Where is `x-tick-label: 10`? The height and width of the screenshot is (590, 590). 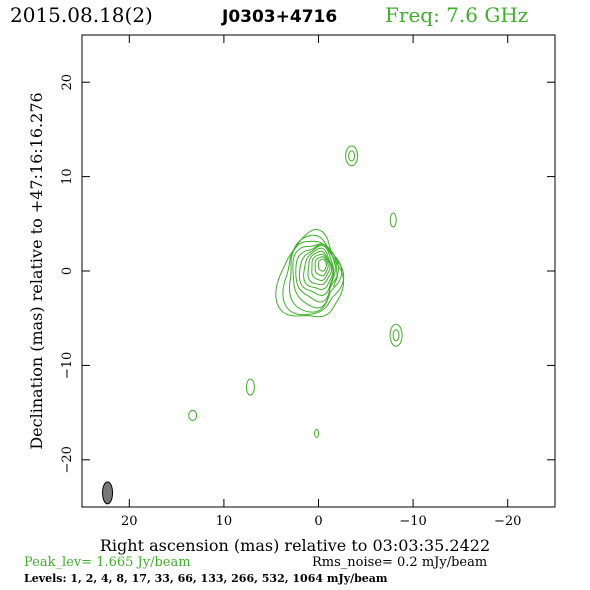
x-tick-label: 10 is located at coordinates (224, 521).